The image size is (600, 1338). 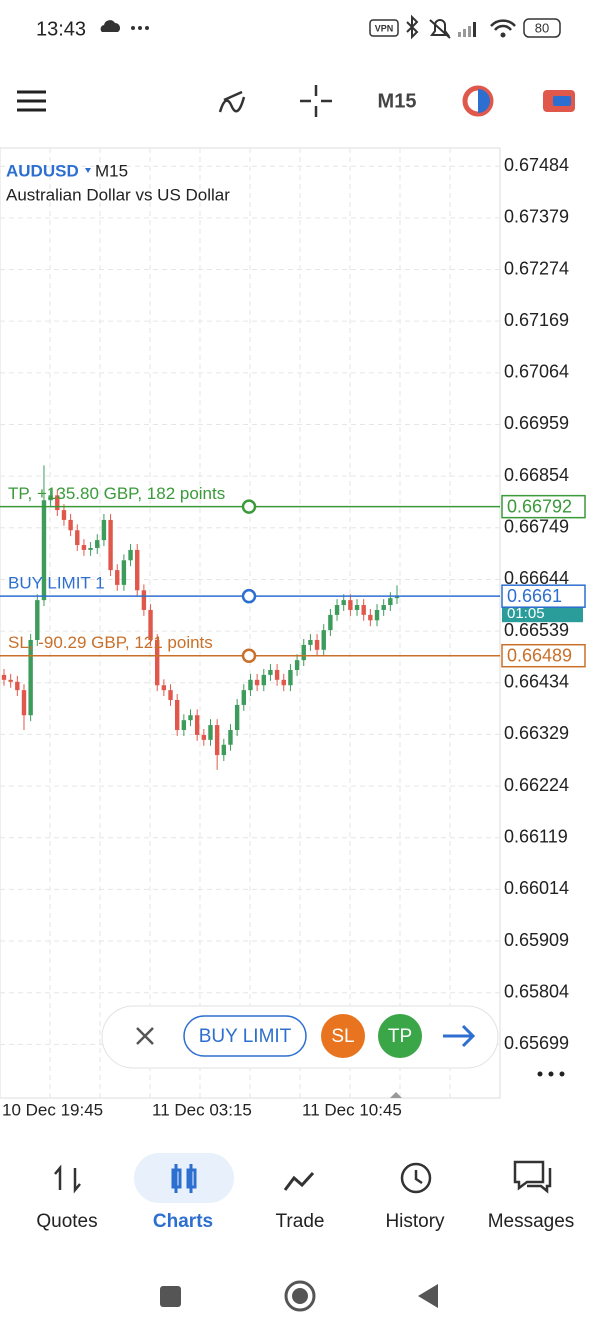 What do you see at coordinates (467, 29) in the screenshot?
I see `signal-icon` at bounding box center [467, 29].